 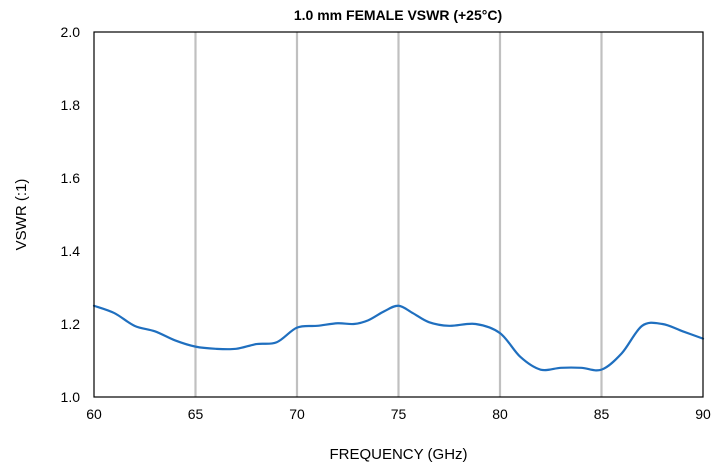 I want to click on y-tick-label: 2.0, so click(x=71, y=32).